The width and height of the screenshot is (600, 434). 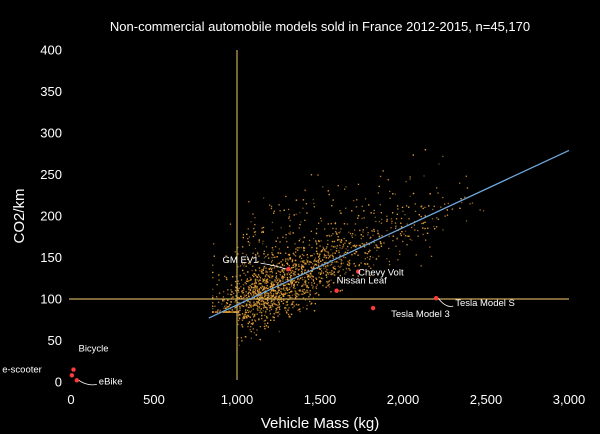 I want to click on y-tick-label: 100, so click(x=51, y=299).